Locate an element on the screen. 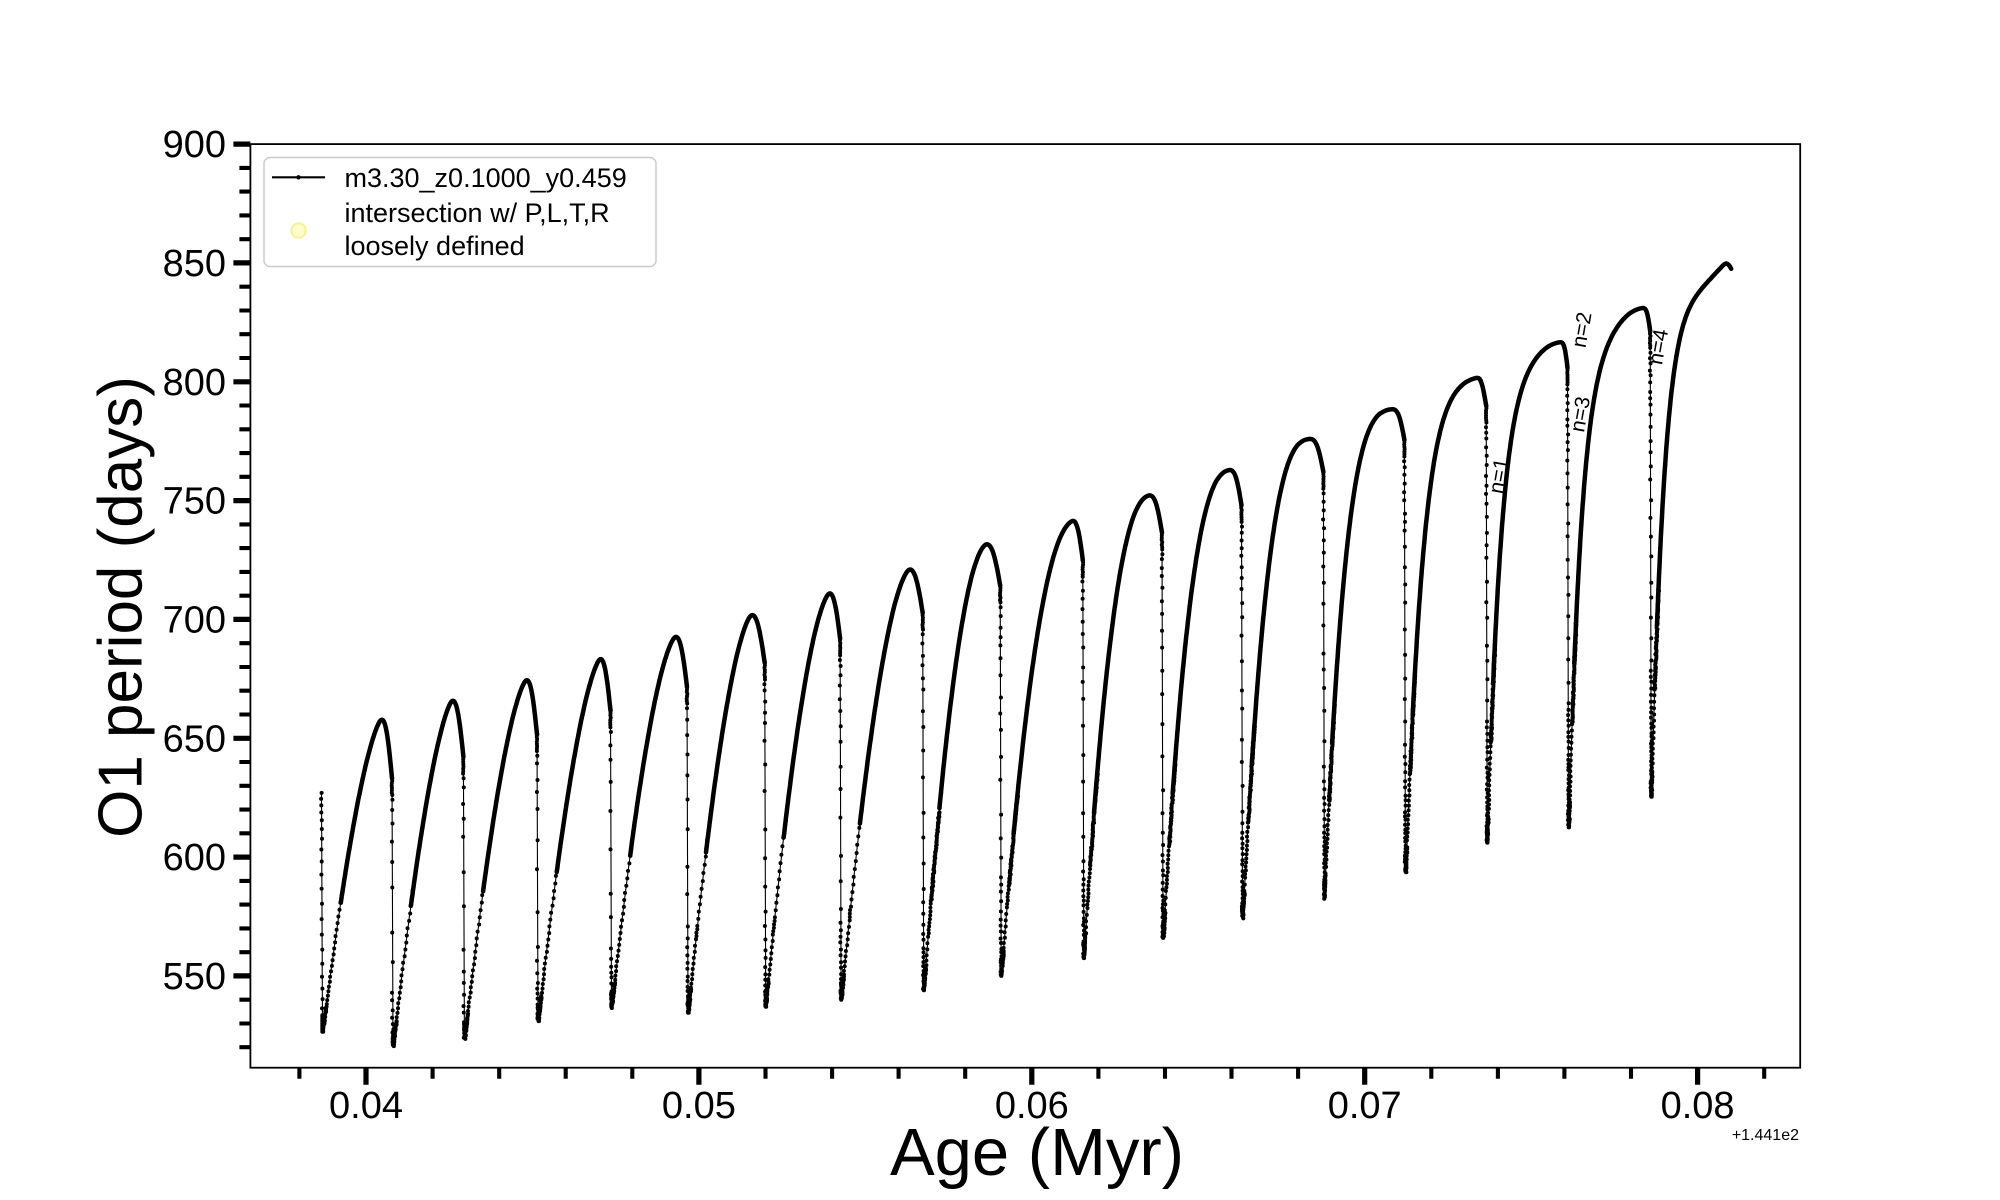 The width and height of the screenshot is (2000, 1200). svg-text: 900 is located at coordinates (194, 145).